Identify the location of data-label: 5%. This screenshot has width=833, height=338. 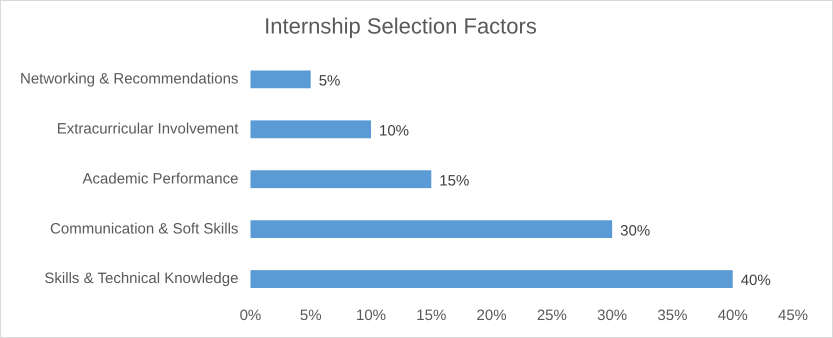
(329, 81).